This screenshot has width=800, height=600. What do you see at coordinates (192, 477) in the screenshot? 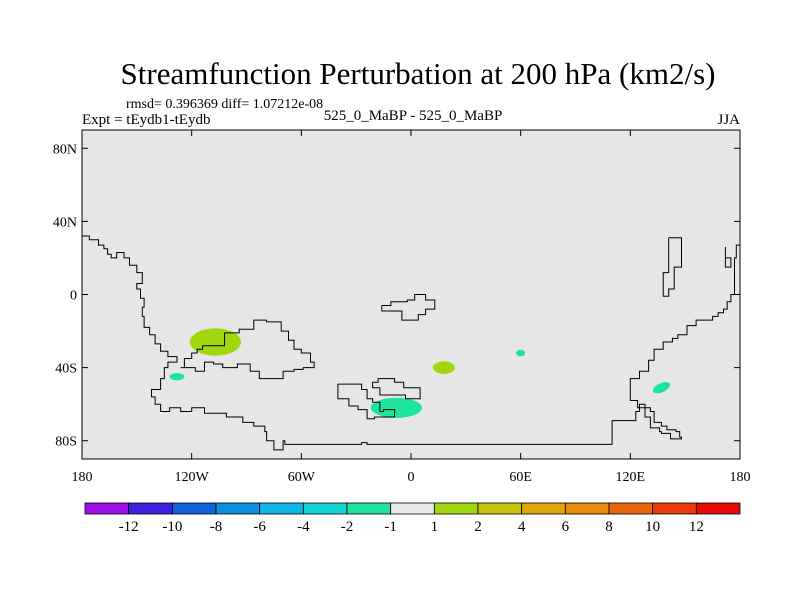
I see `x-tick-label: 120W` at bounding box center [192, 477].